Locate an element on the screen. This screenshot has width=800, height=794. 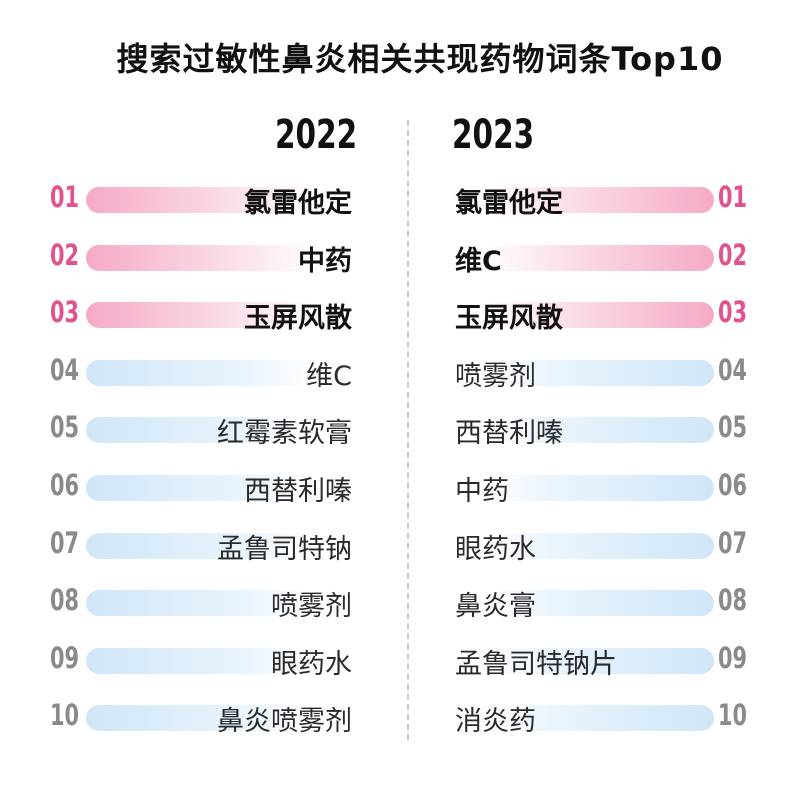
list-item: 03 玉屏风散 is located at coordinates (220, 314).